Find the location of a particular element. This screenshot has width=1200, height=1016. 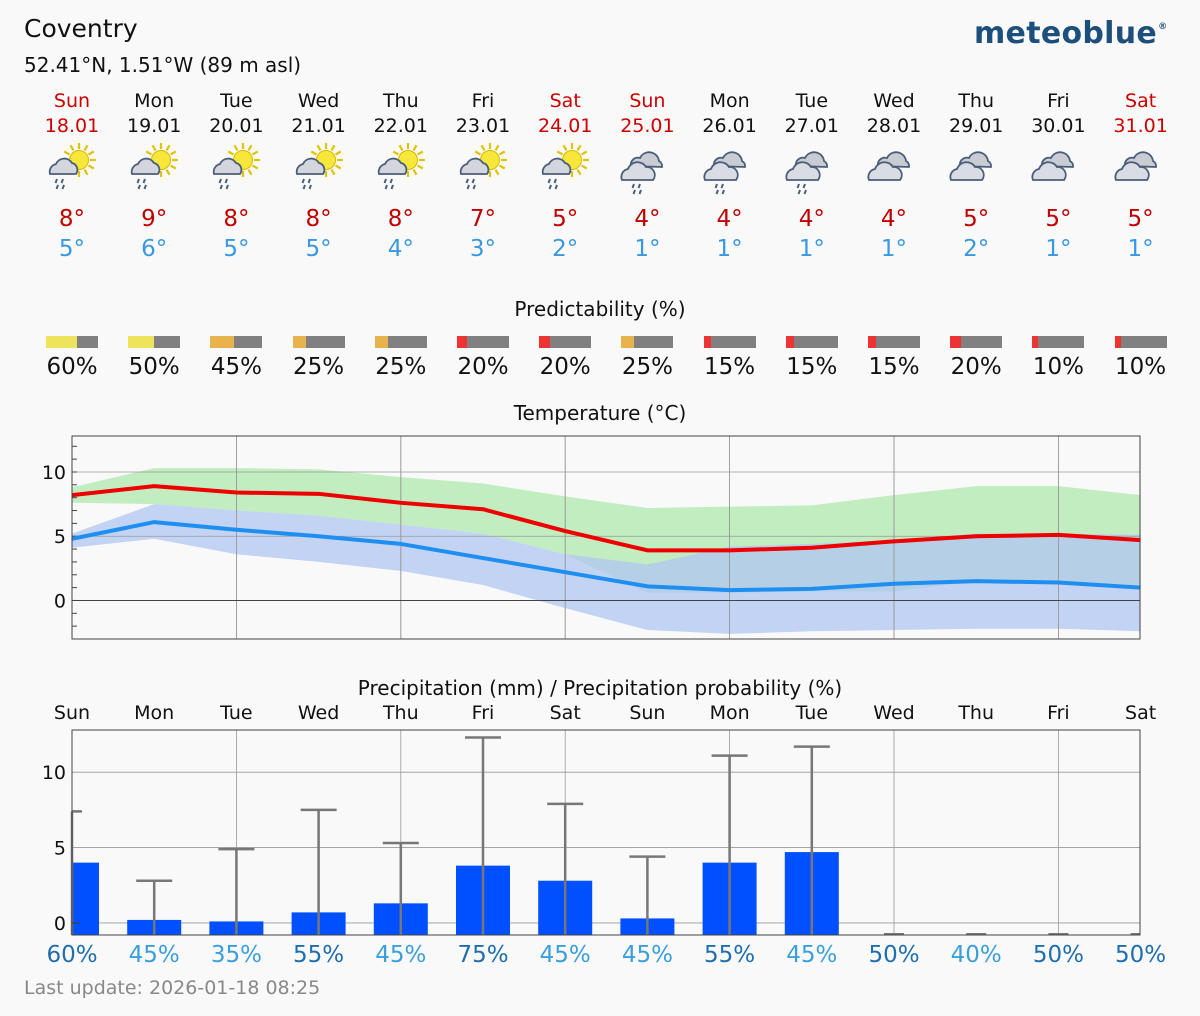

precipitation-probability: 55% is located at coordinates (730, 955).